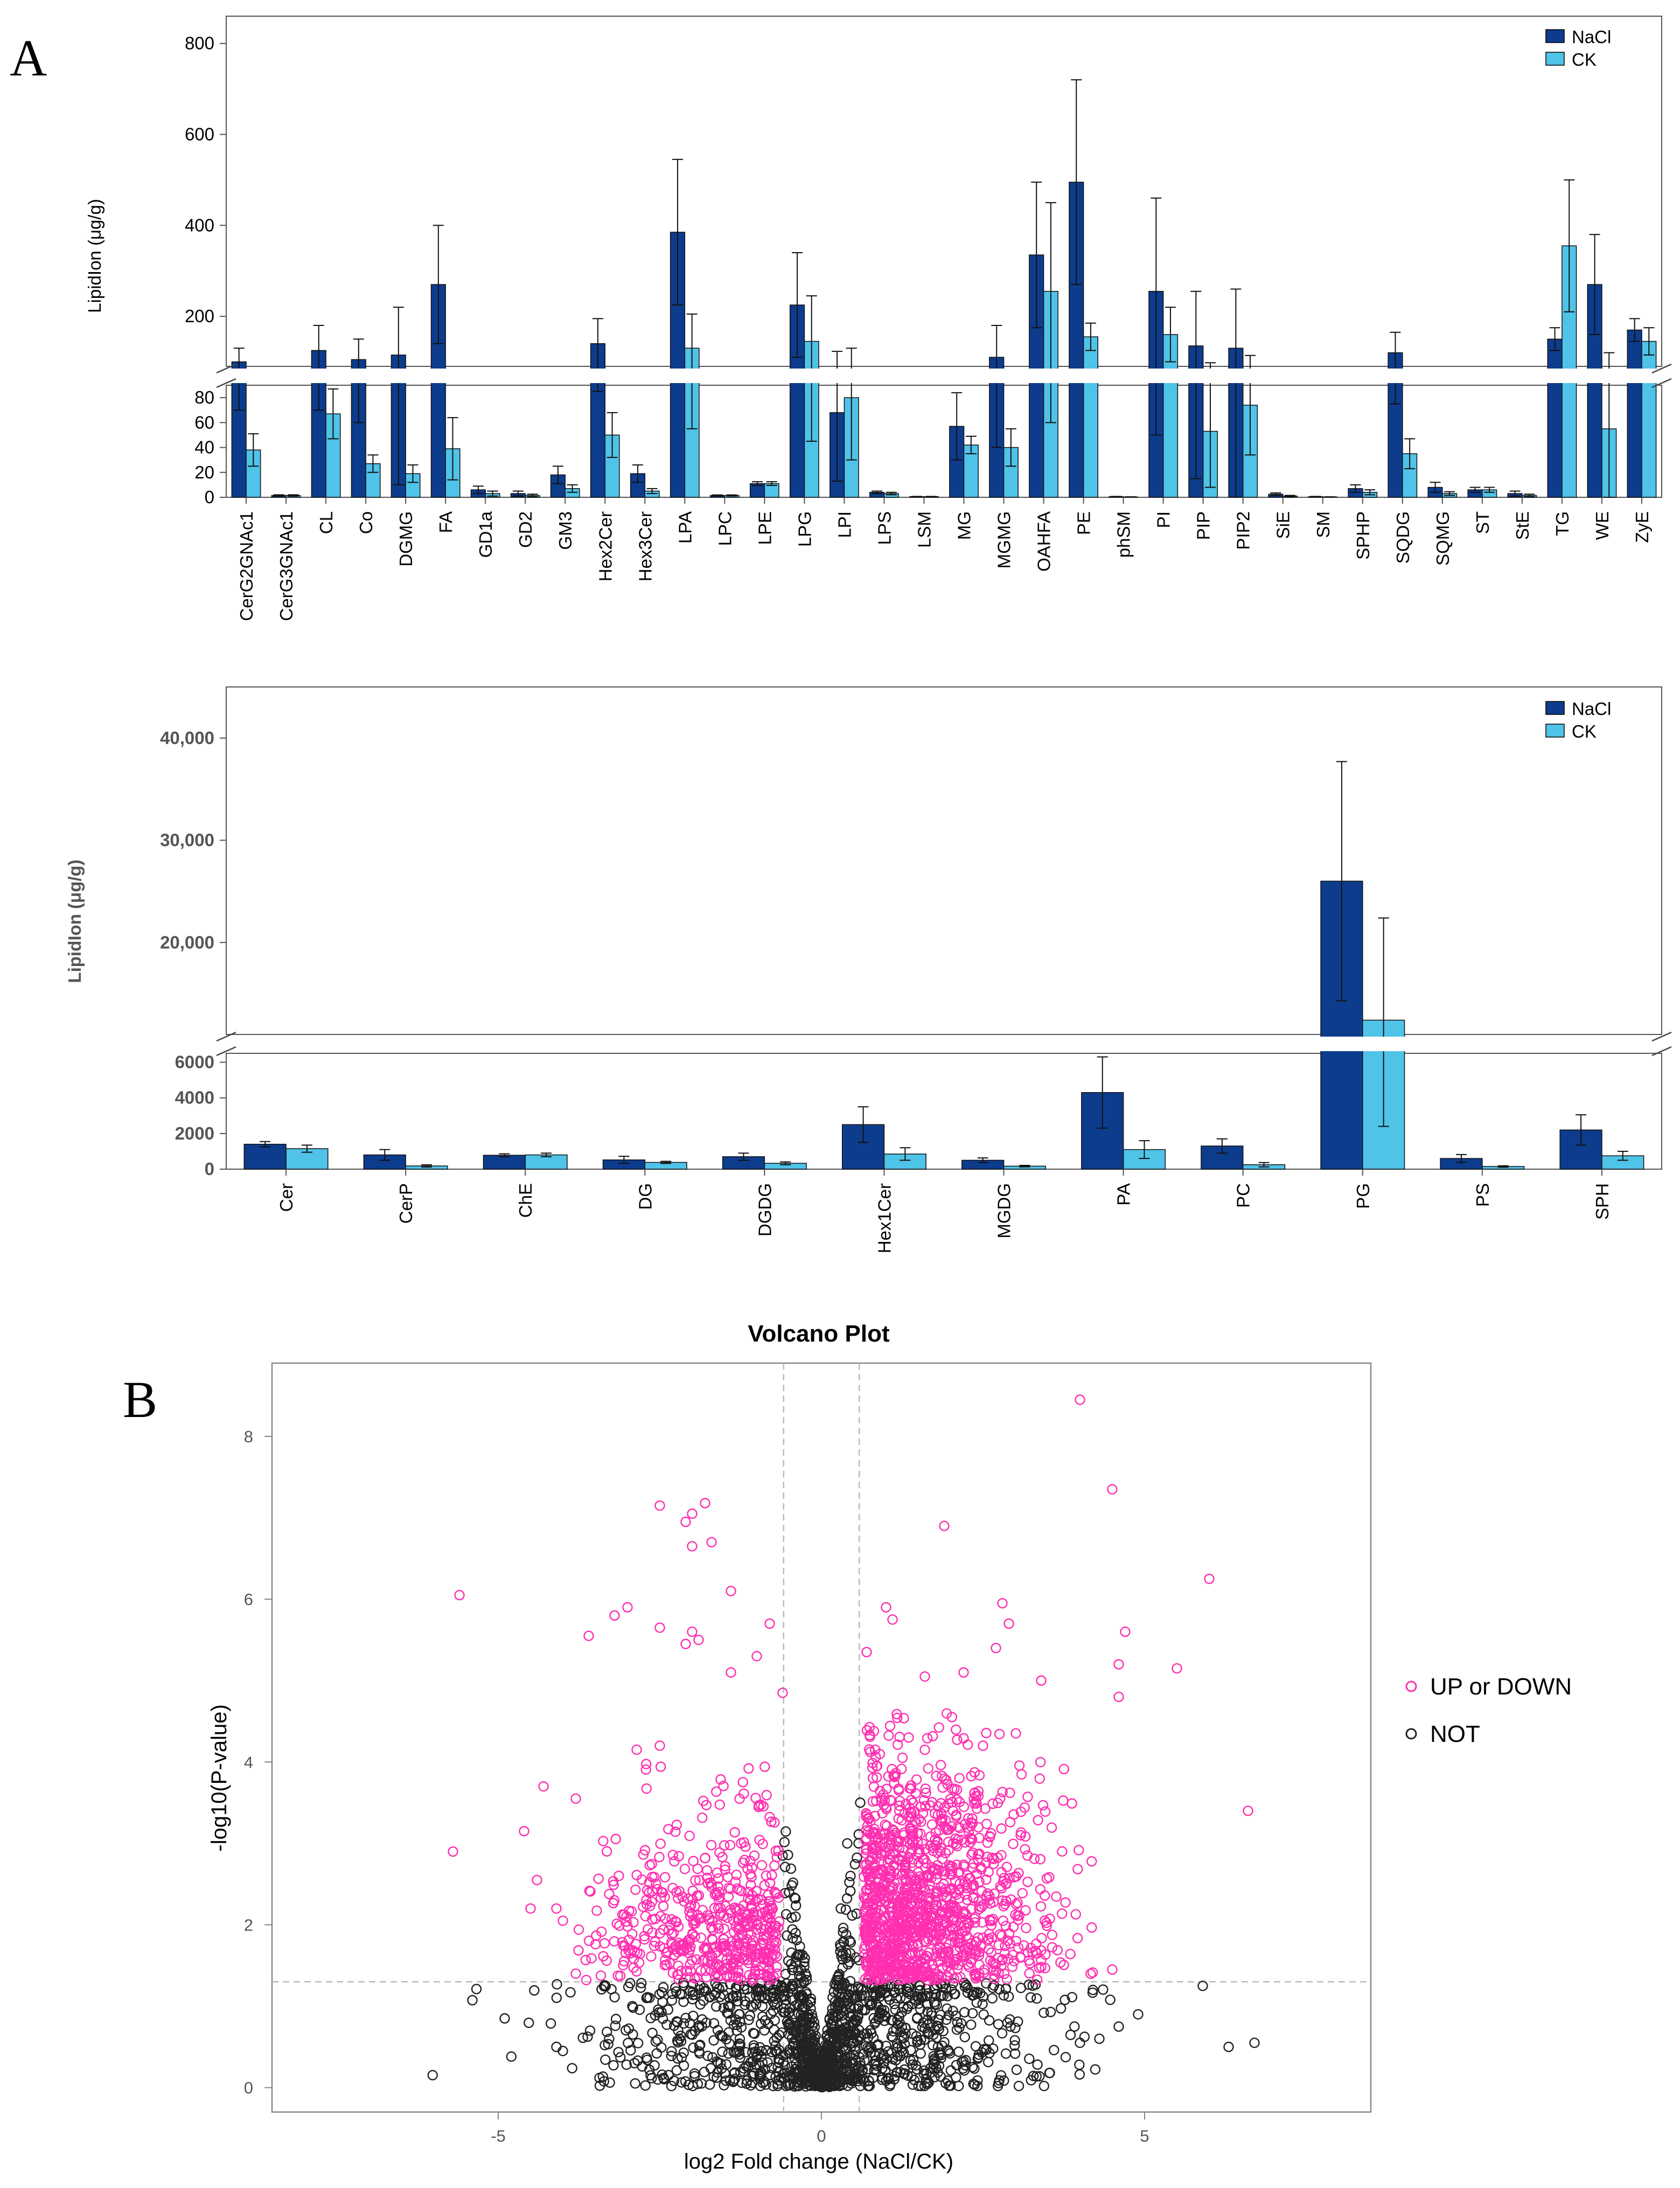  What do you see at coordinates (1102, 1092) in the screenshot?
I see `a2-errorbar-nacl-PA` at bounding box center [1102, 1092].